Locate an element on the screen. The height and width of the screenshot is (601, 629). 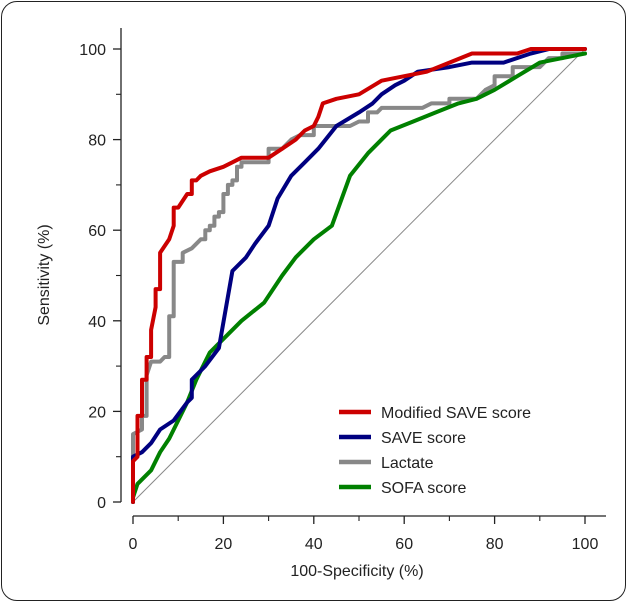
legend-label-lactate: Lactate is located at coordinates (407, 463).